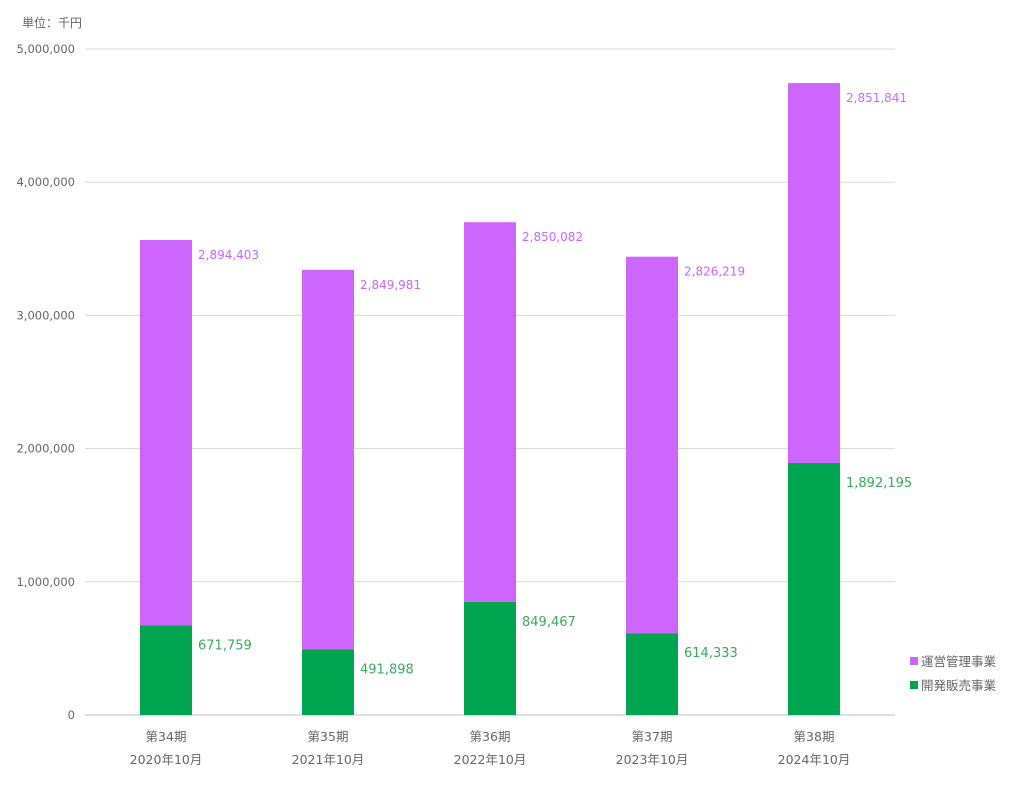 The width and height of the screenshot is (1015, 787). Describe the element at coordinates (71, 715) in the screenshot. I see `y-tick-label: 0` at that location.